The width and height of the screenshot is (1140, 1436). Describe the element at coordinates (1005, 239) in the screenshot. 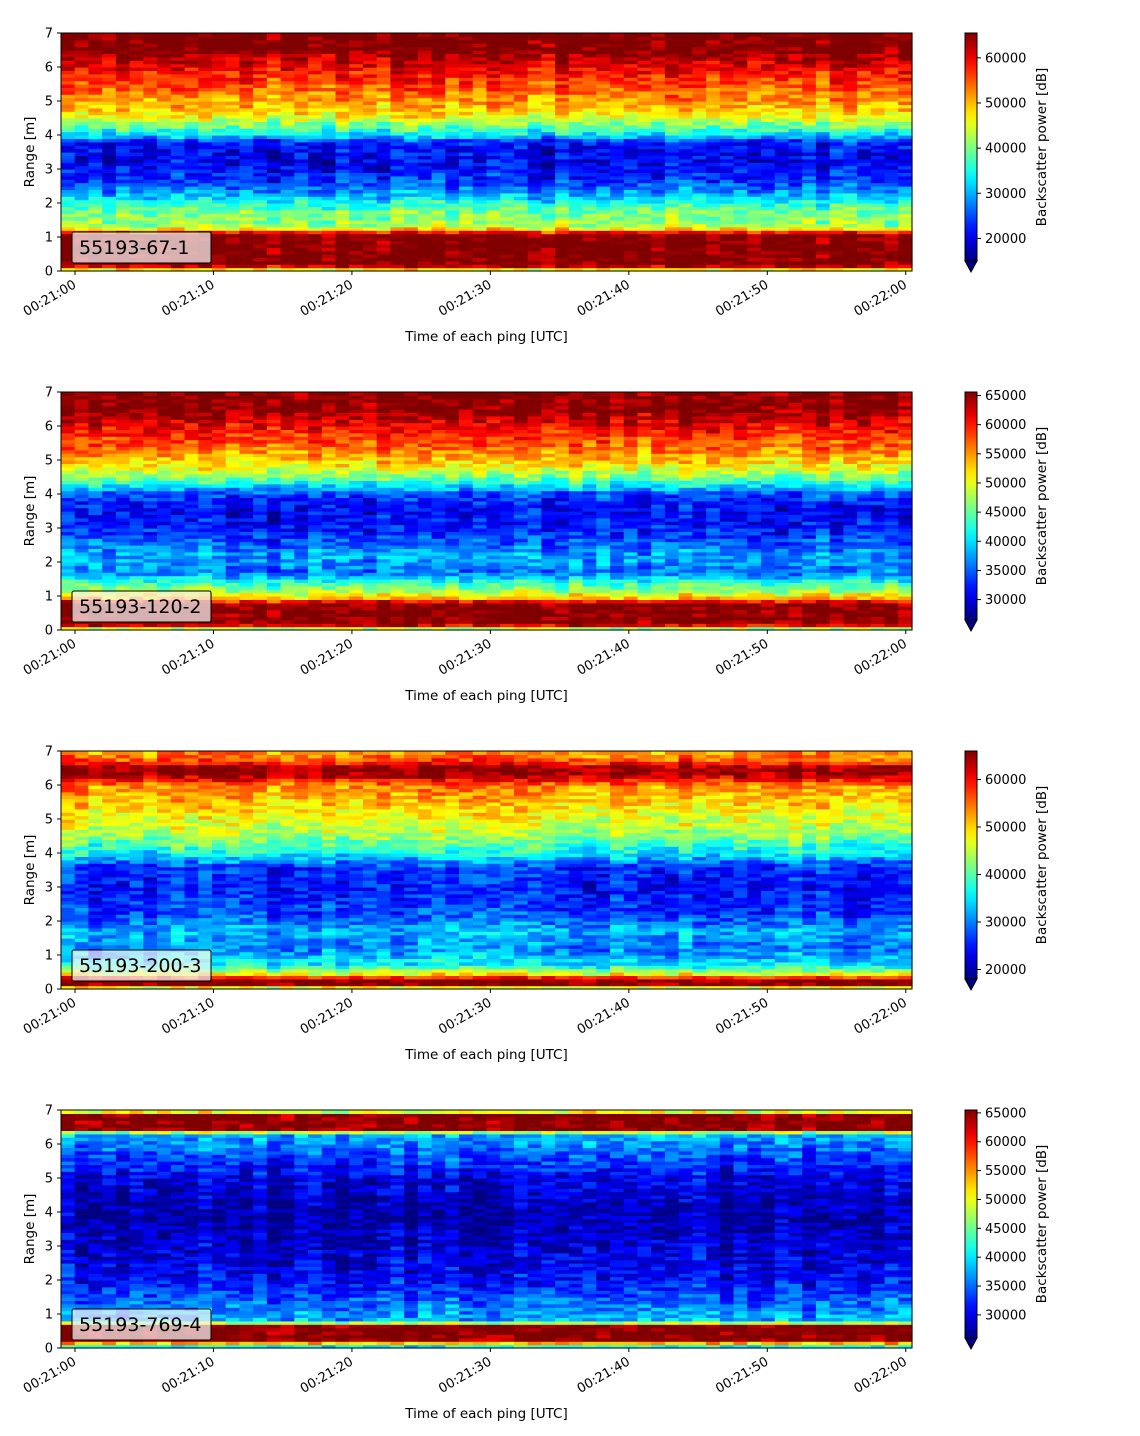

I see `colorbar-tick-label: 20000` at that location.